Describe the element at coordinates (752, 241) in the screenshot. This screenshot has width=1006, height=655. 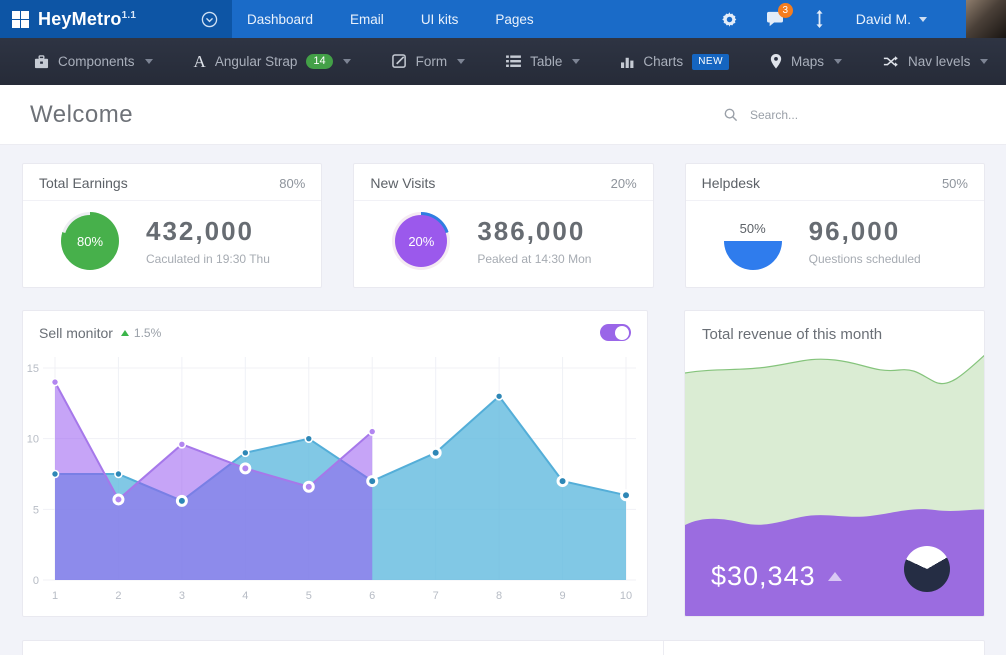
I see `helpdesk-half-donut-chart: 50%` at that location.